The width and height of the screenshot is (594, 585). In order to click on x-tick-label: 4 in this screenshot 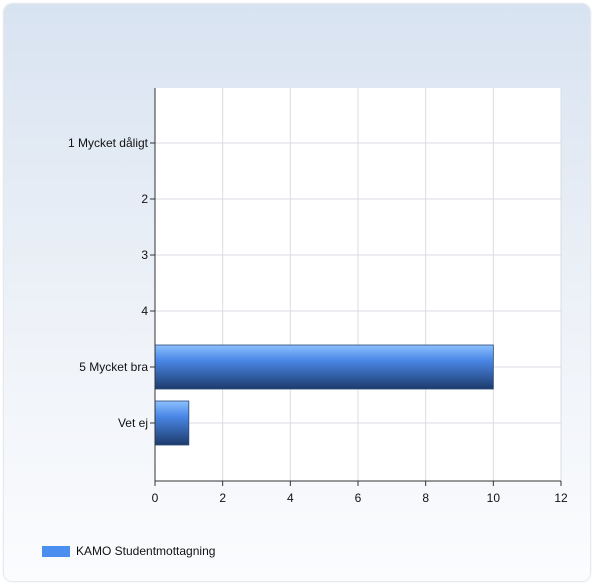, I will do `click(290, 498)`.